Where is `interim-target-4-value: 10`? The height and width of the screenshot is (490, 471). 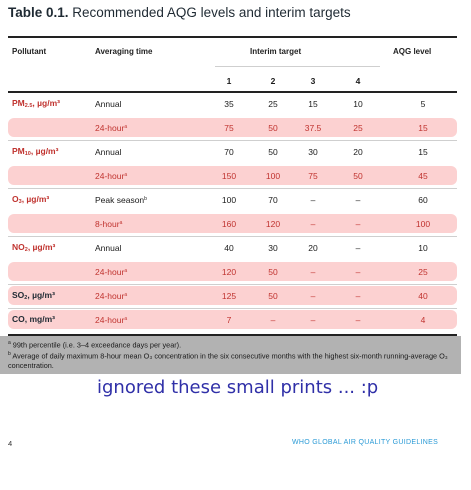 interim-target-4-value: 10 is located at coordinates (358, 103).